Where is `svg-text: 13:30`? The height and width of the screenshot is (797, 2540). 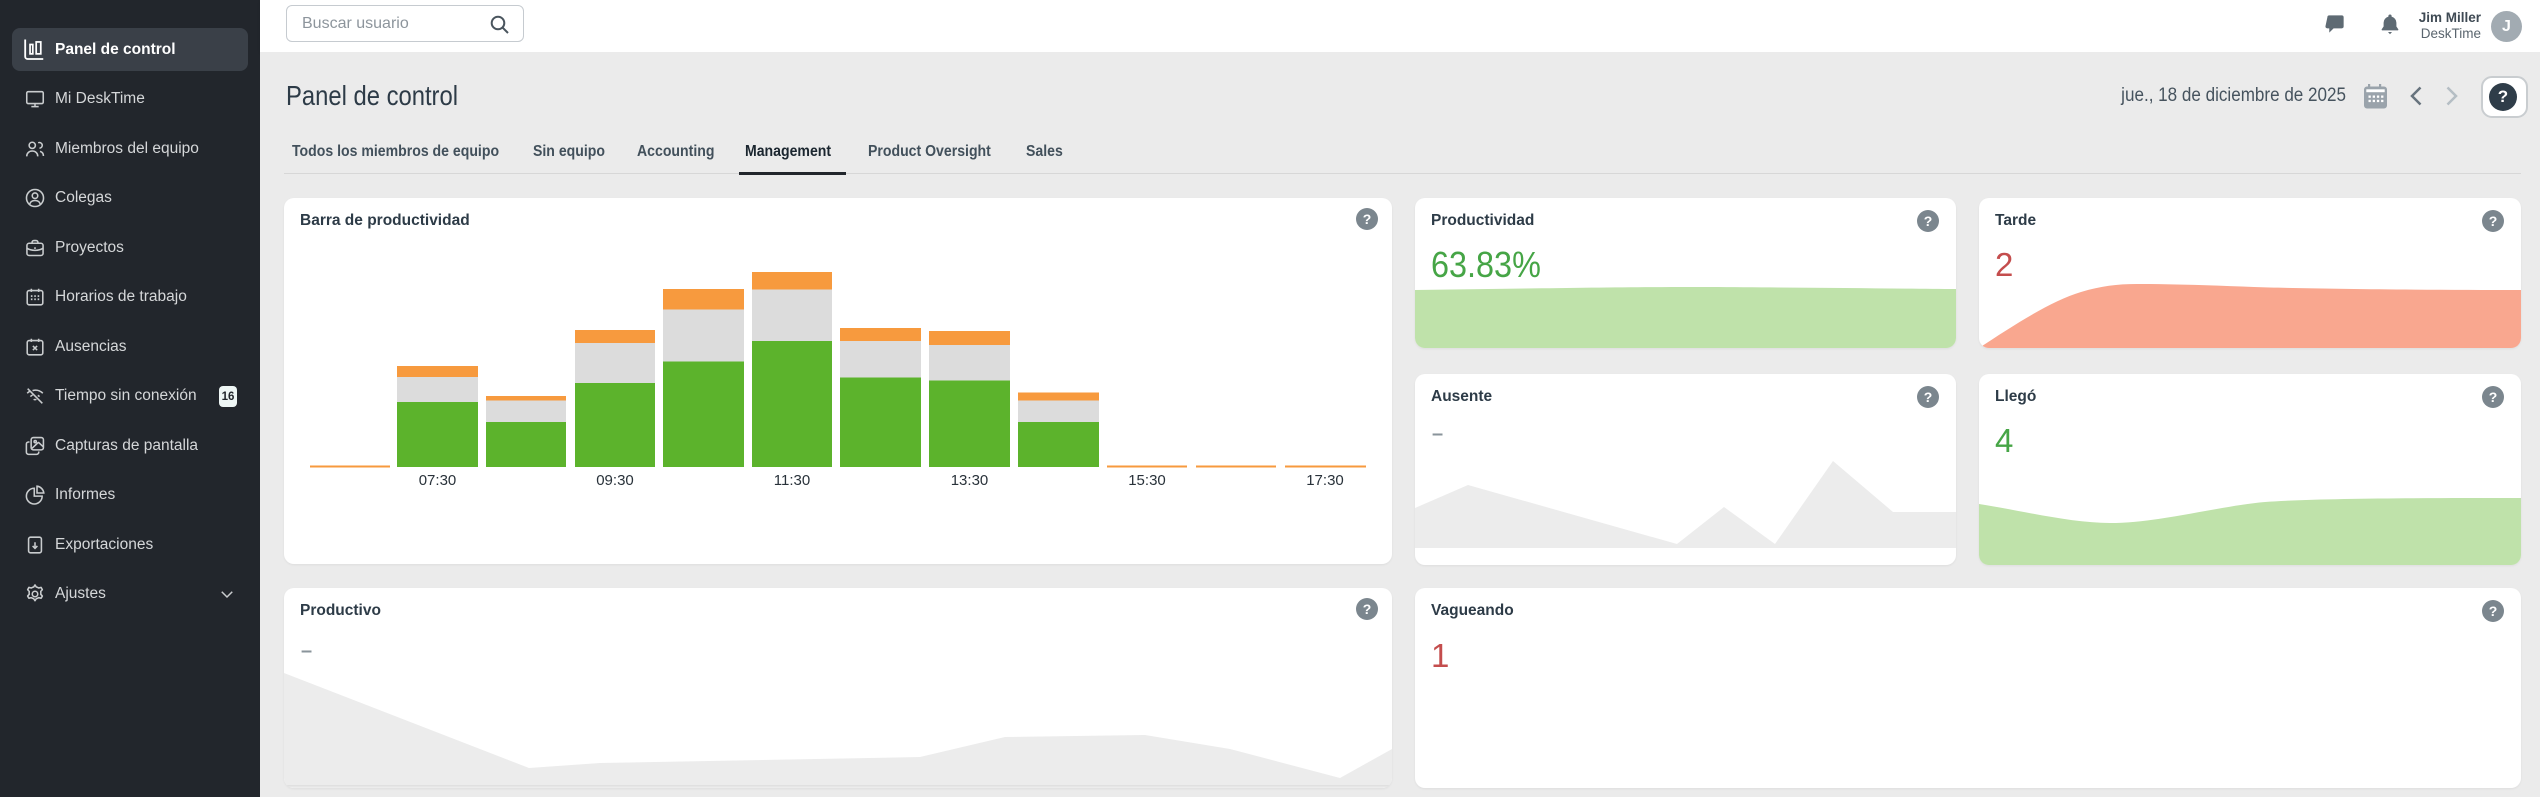
svg-text: 13:30 is located at coordinates (970, 480).